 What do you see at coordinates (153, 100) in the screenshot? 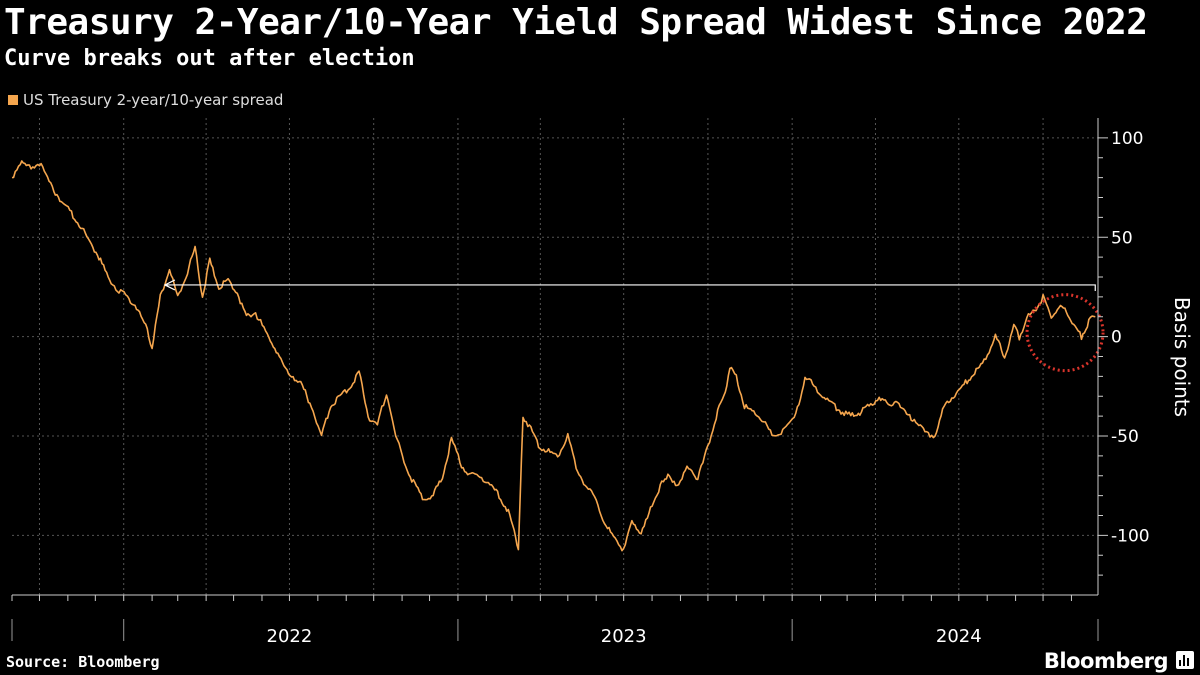
I see `legend-label: US Treasury 2-year/10-year spread` at bounding box center [153, 100].